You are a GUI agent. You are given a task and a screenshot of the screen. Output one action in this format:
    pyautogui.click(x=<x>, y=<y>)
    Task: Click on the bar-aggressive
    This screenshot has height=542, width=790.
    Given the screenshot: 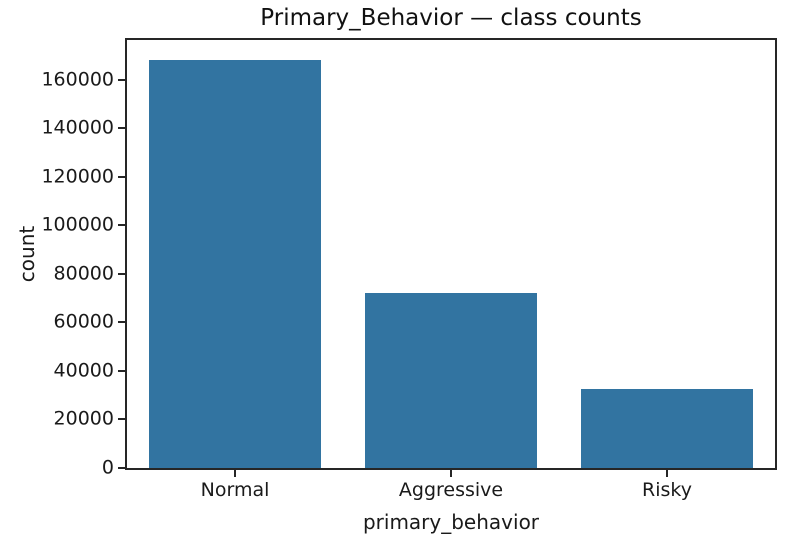 What is the action you would take?
    pyautogui.click(x=451, y=380)
    